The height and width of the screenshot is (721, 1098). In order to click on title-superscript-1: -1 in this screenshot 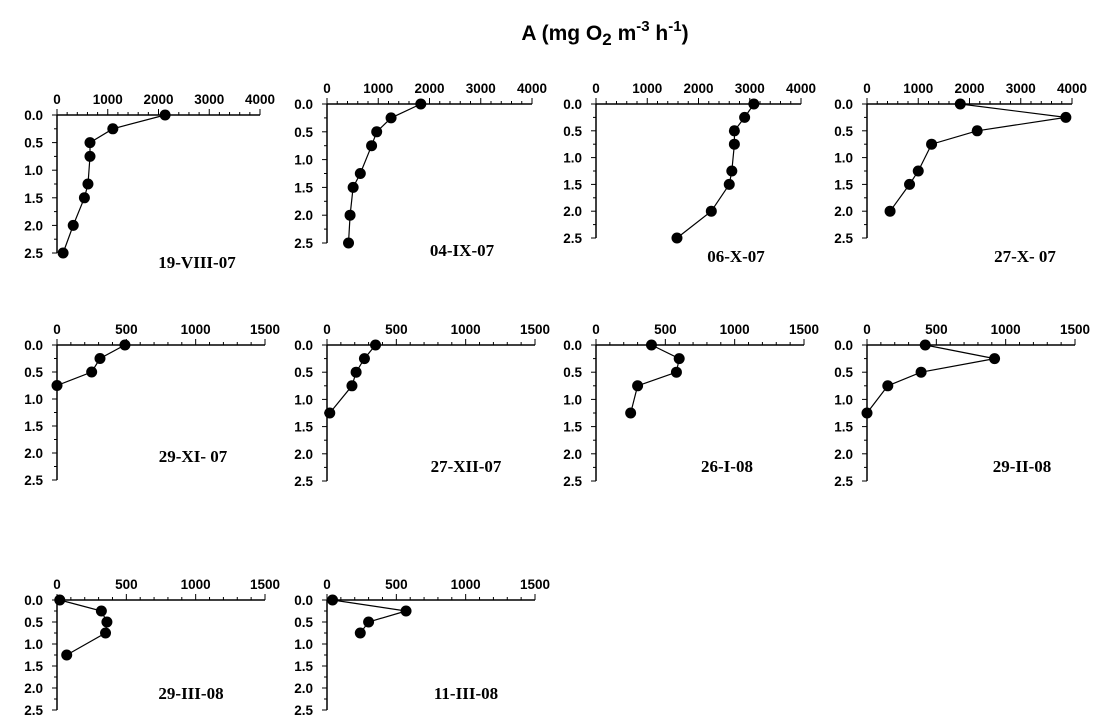, I will do `click(674, 26)`.